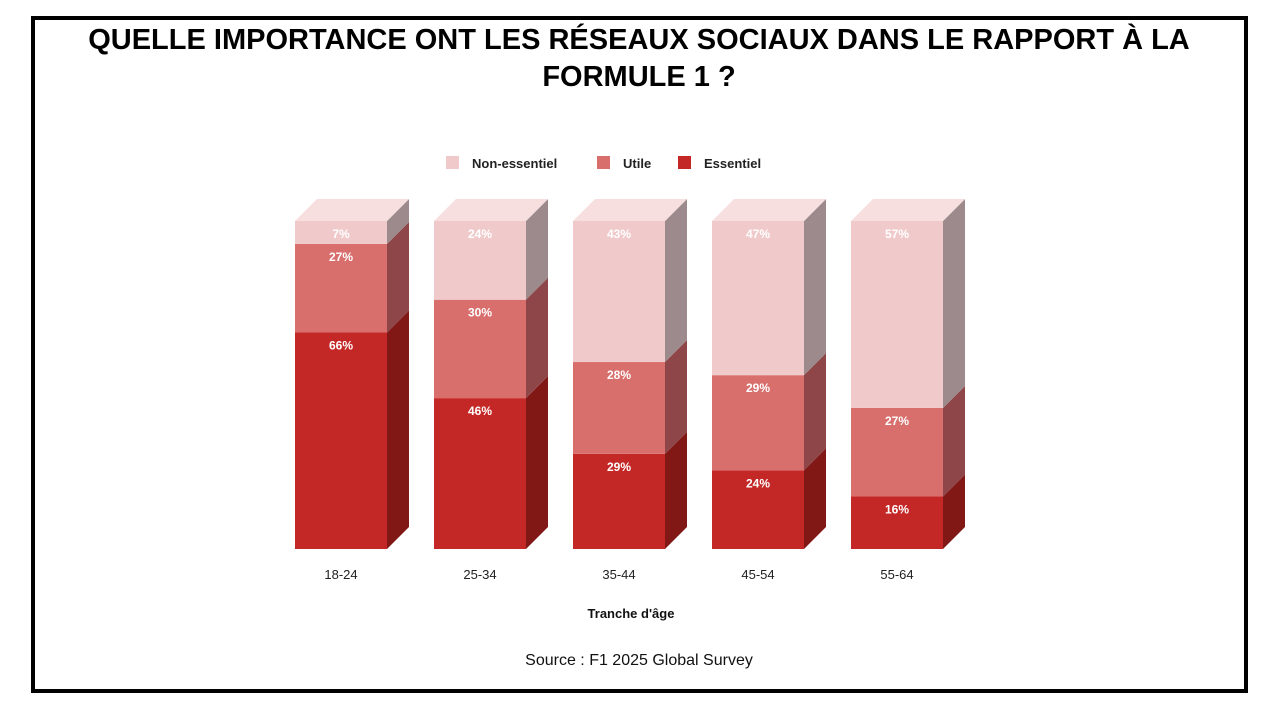  I want to click on bar-side-45-54-essentiel, so click(815, 498).